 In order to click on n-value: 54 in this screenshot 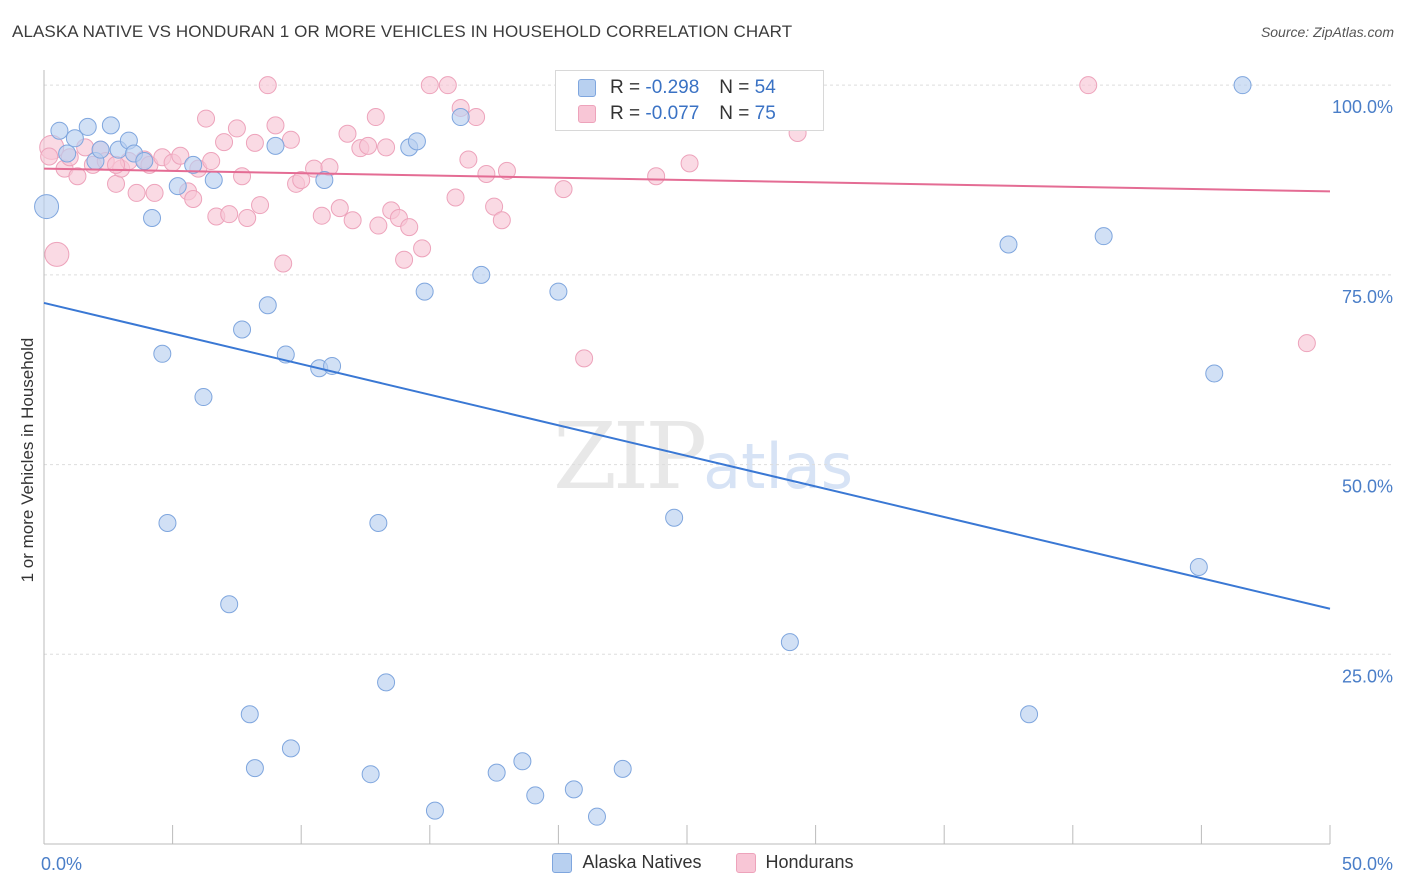, I will do `click(765, 87)`.